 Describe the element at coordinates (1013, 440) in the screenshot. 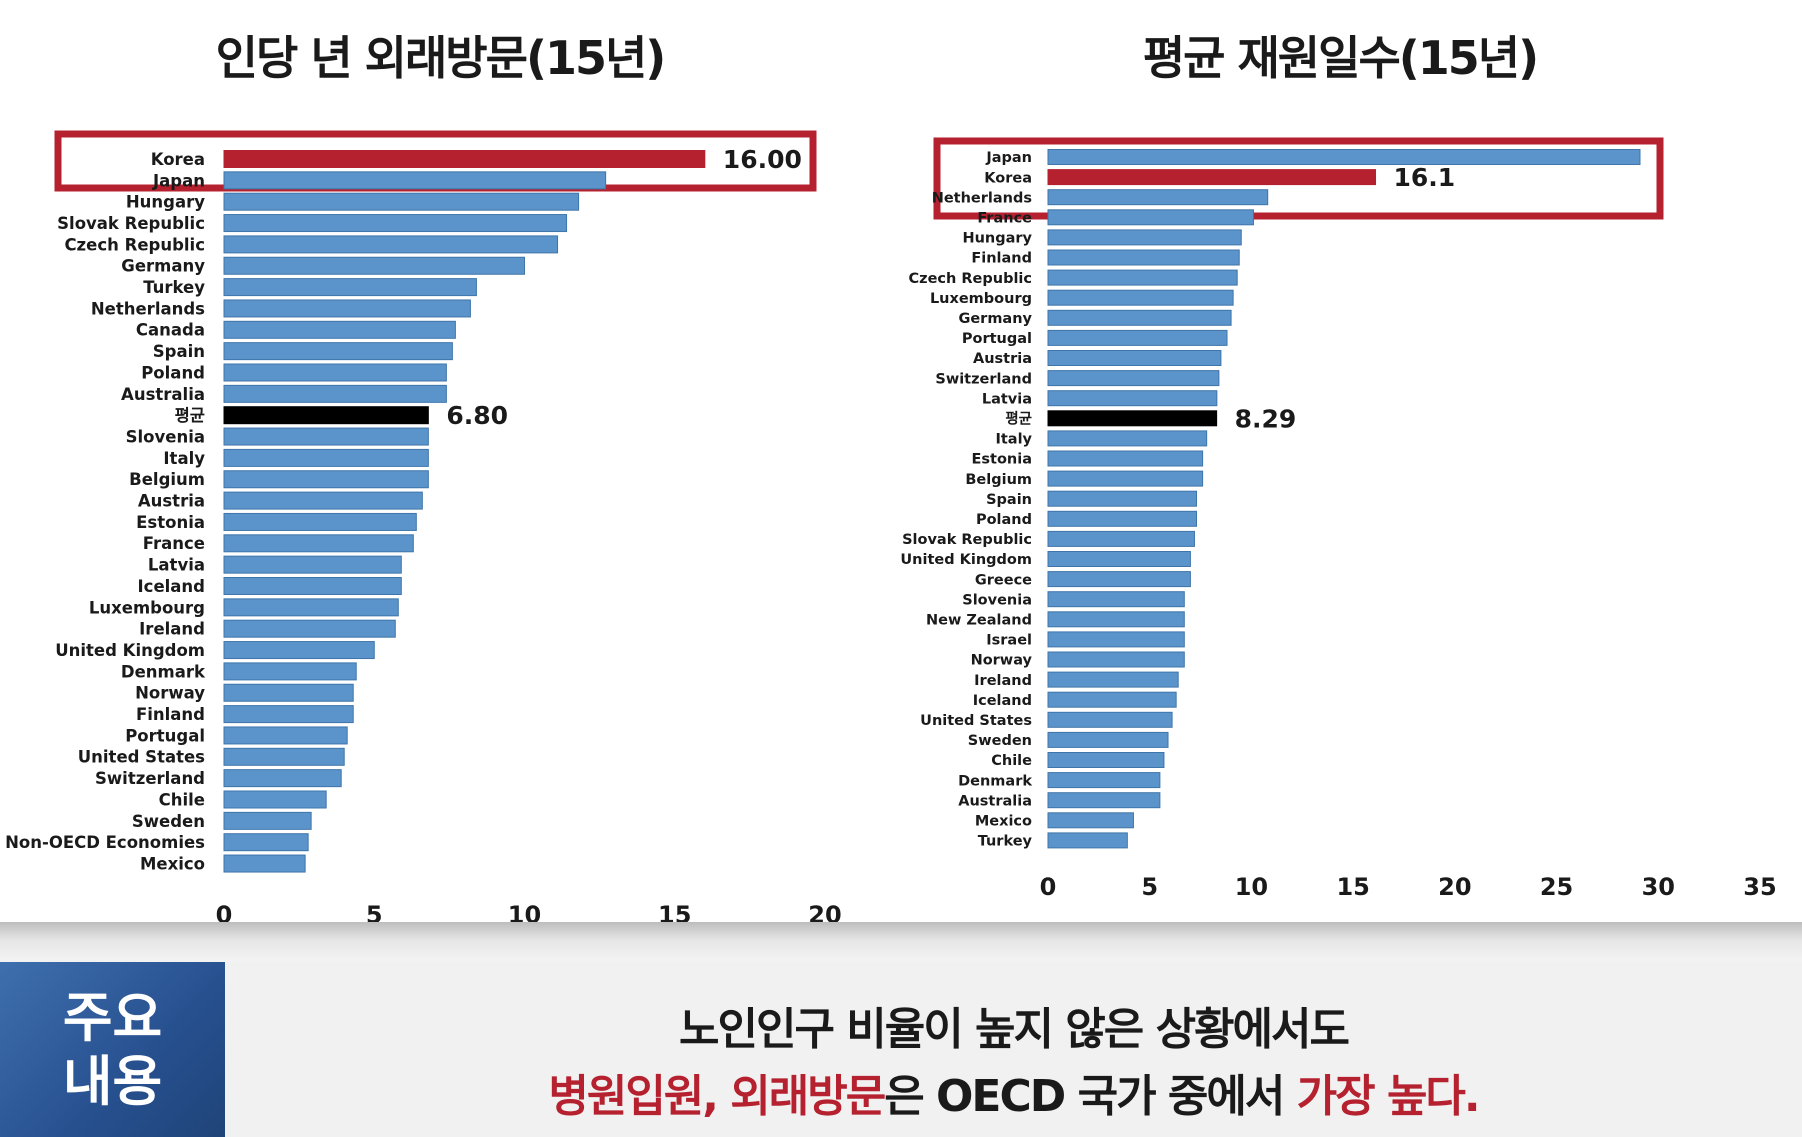

I see `right-label-italy: Italy` at that location.